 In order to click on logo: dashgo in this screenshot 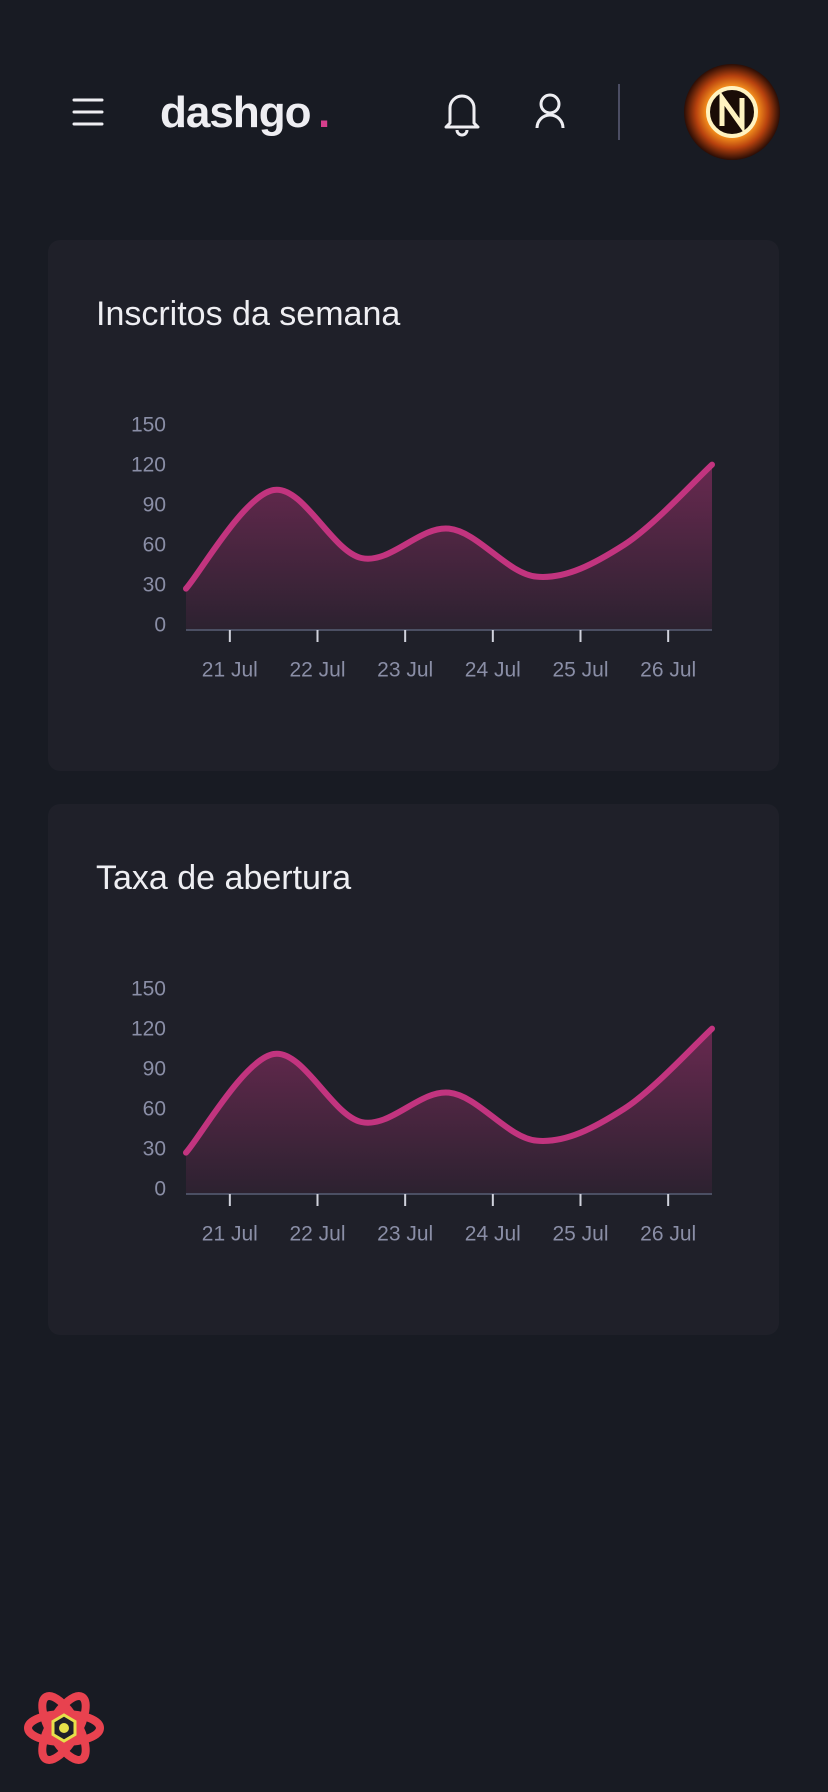, I will do `click(235, 112)`.